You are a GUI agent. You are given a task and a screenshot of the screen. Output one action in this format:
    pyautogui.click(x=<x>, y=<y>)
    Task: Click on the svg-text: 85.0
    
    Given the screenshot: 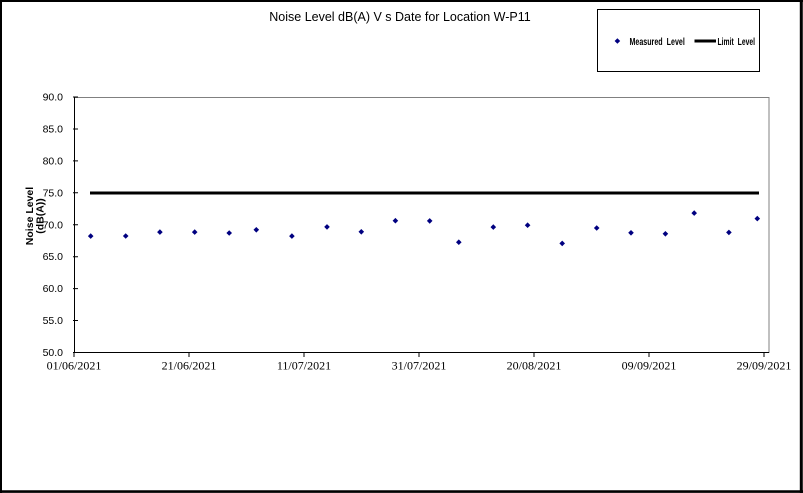 What is the action you would take?
    pyautogui.click(x=53, y=129)
    